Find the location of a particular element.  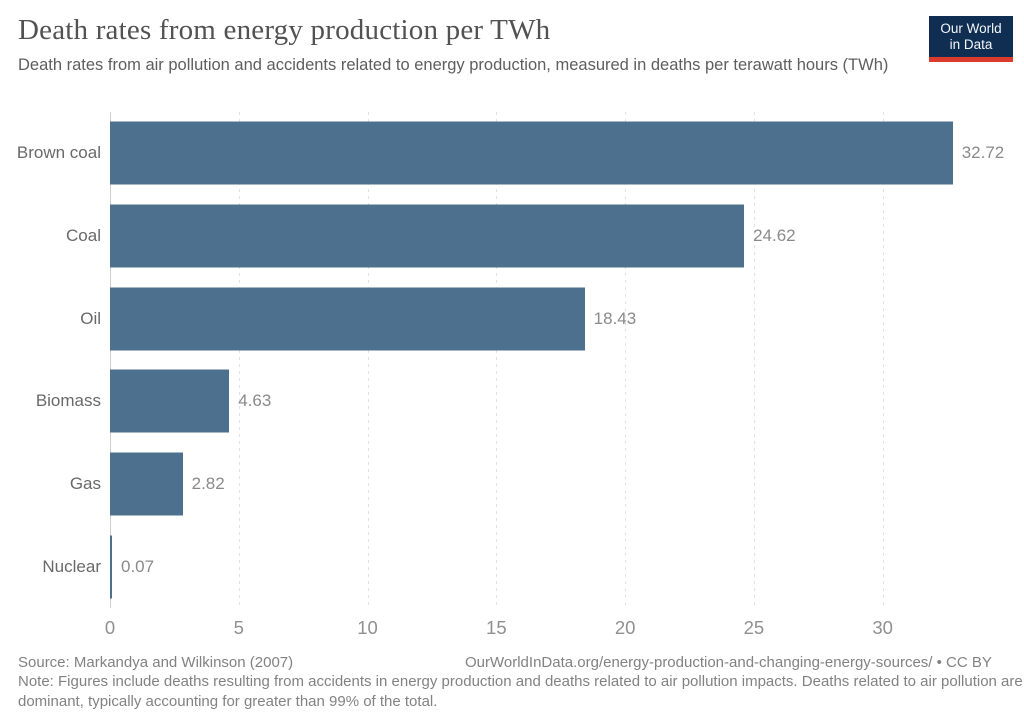

owid-logo-accent-bar is located at coordinates (971, 59).